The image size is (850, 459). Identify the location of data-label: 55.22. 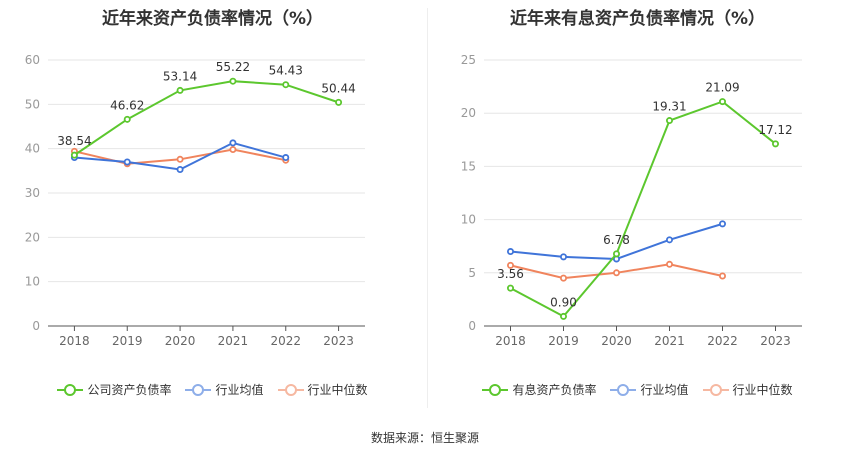
(233, 67).